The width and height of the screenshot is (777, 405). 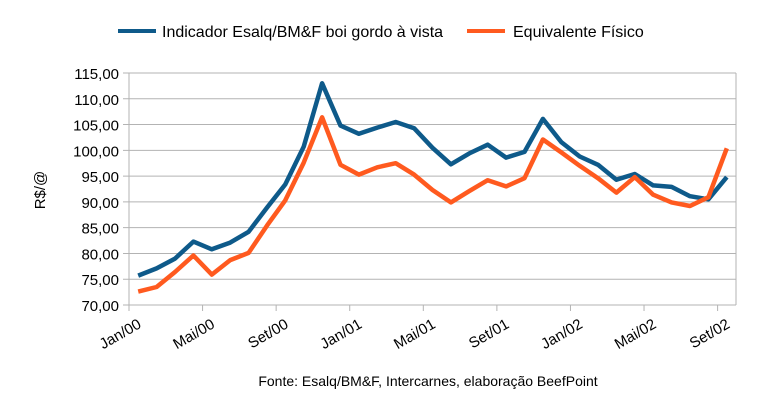 I want to click on y-axis-label: R$/@, so click(x=40, y=190).